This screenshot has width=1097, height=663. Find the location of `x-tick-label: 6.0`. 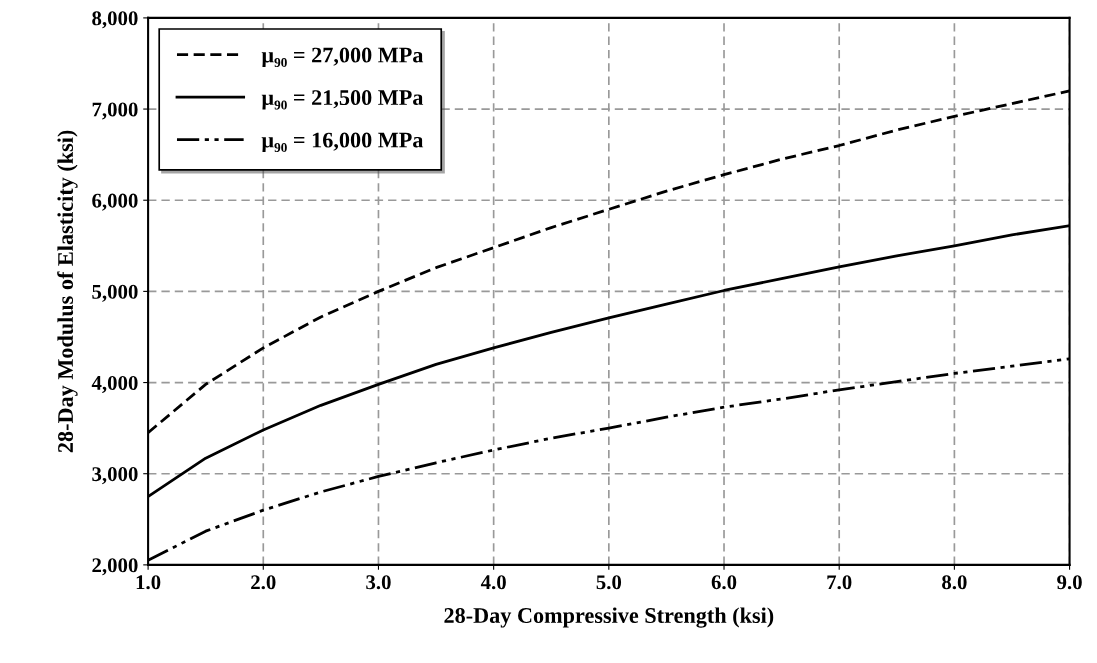

x-tick-label: 6.0 is located at coordinates (724, 582).